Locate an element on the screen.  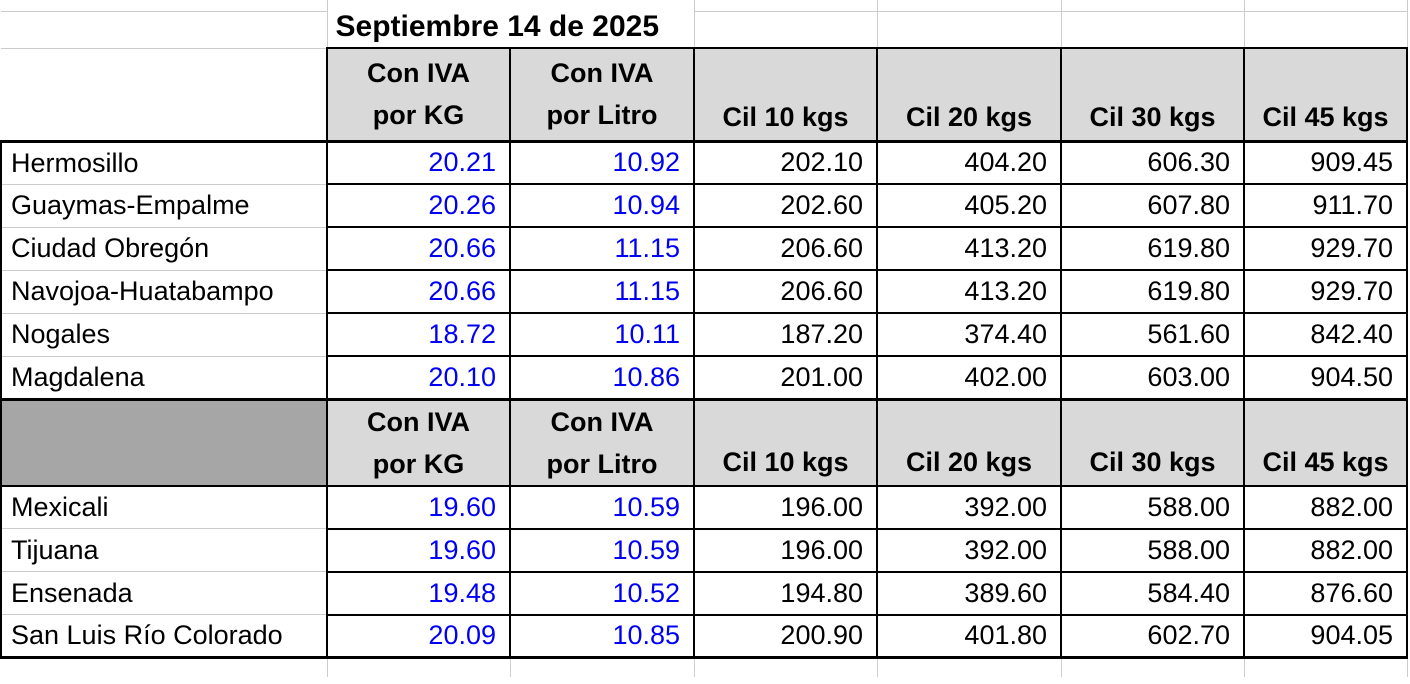
cell-iva-litro: 10.52 is located at coordinates (602, 593).